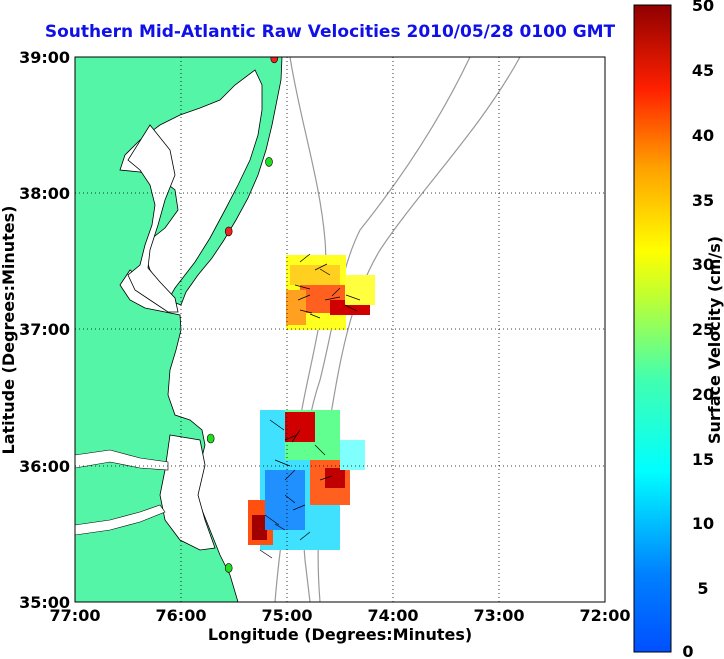 The height and width of the screenshot is (659, 724). What do you see at coordinates (652, 328) in the screenshot?
I see `colorbar` at bounding box center [652, 328].